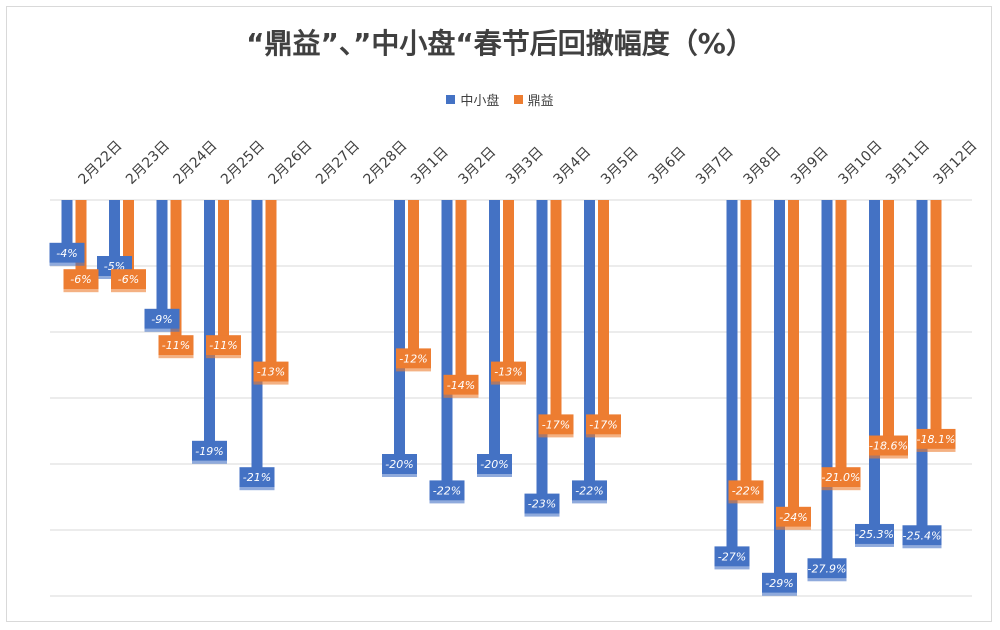 The height and width of the screenshot is (630, 1000). I want to click on x-tick-label: 3月11日, so click(908, 163).